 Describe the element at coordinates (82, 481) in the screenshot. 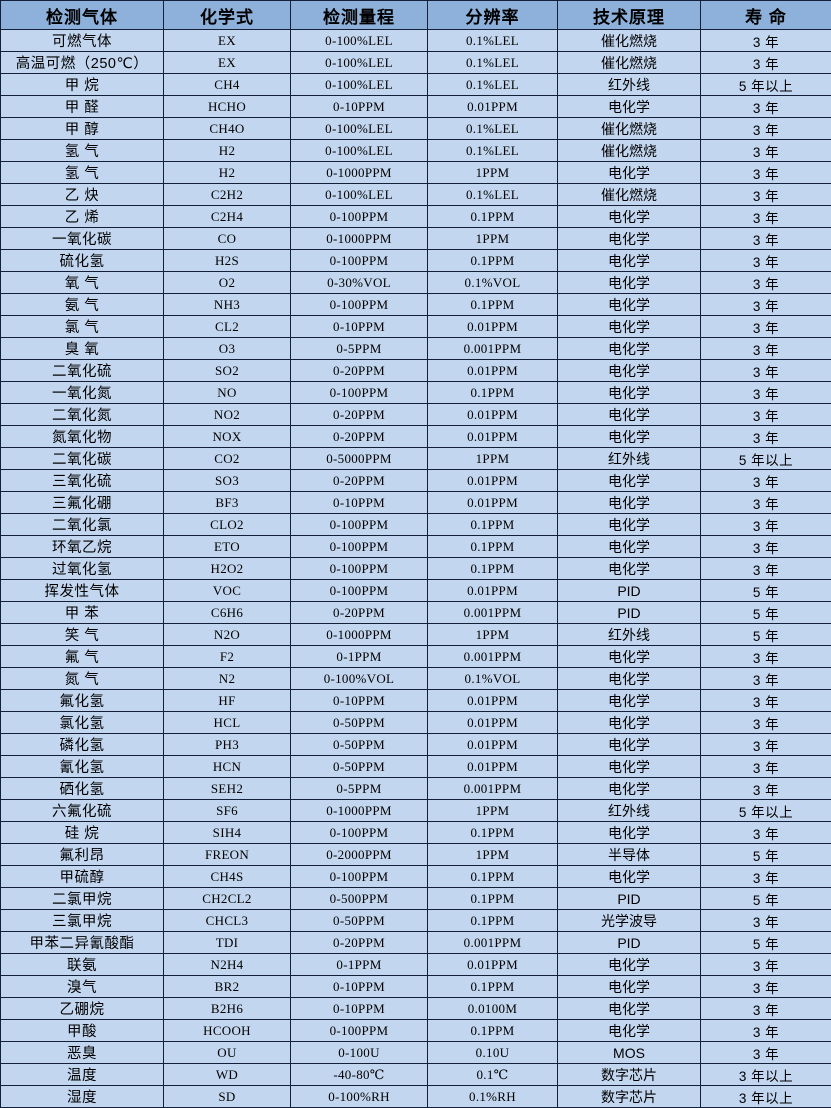

I see `cell-gas-name: 三氧化硫` at that location.